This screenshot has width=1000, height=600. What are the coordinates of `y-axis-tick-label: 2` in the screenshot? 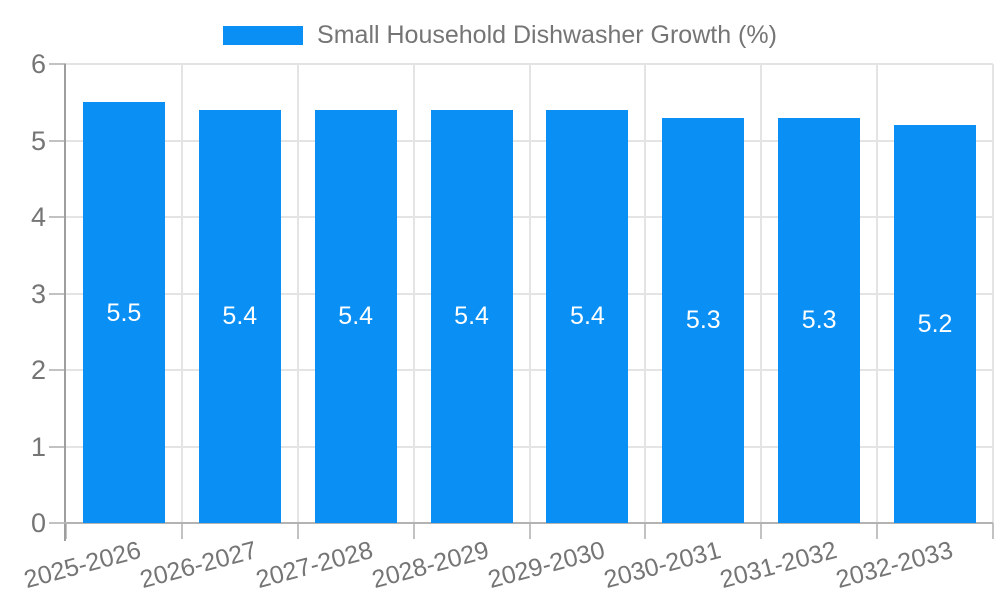 It's located at (38, 370).